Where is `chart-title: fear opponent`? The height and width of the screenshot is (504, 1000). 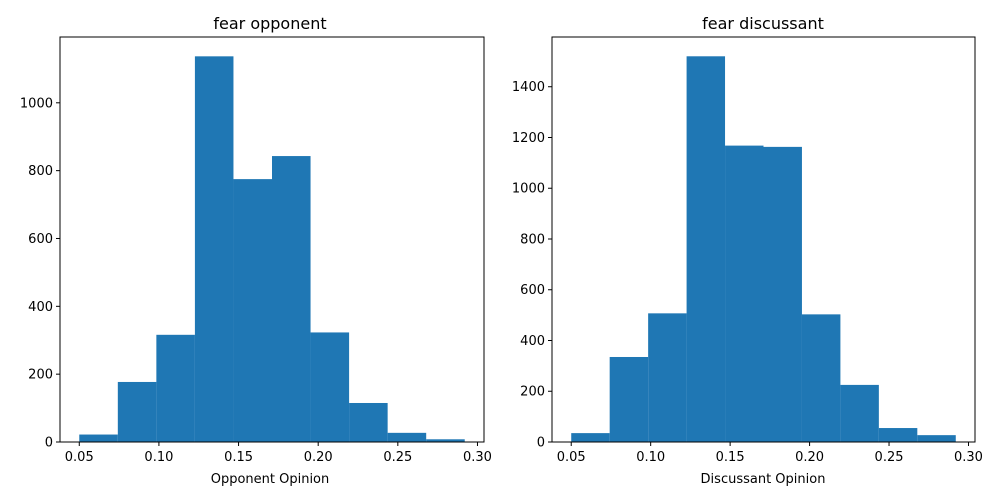
chart-title: fear opponent is located at coordinates (269, 23).